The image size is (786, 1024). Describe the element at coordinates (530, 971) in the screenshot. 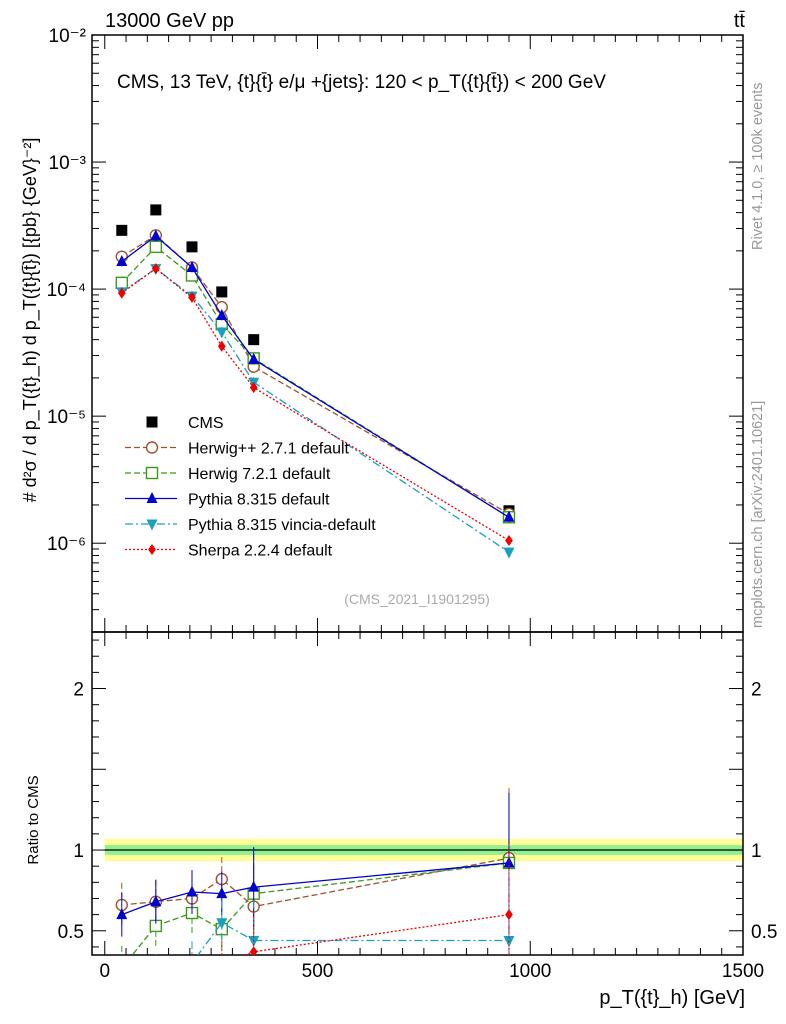

I see `ratio-x-tick-label: 1000` at that location.